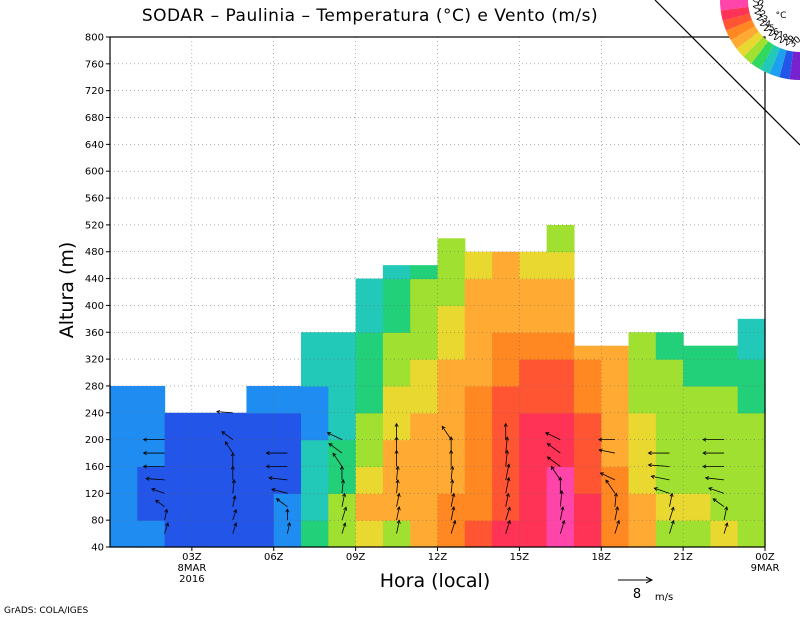  What do you see at coordinates (778, 36) in the screenshot?
I see `colorbar-label: 27` at bounding box center [778, 36].